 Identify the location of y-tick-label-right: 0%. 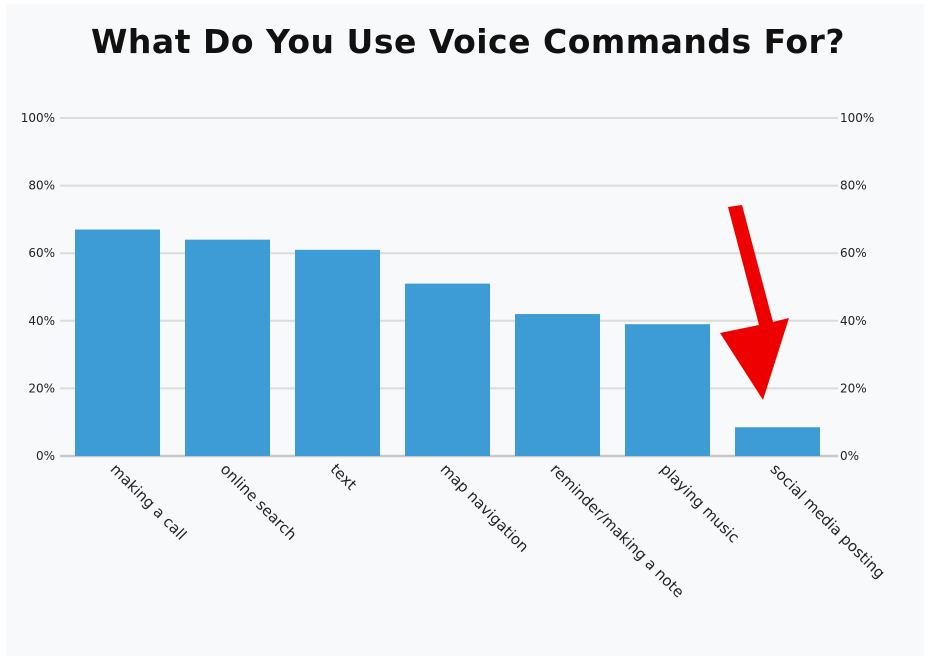
(849, 456).